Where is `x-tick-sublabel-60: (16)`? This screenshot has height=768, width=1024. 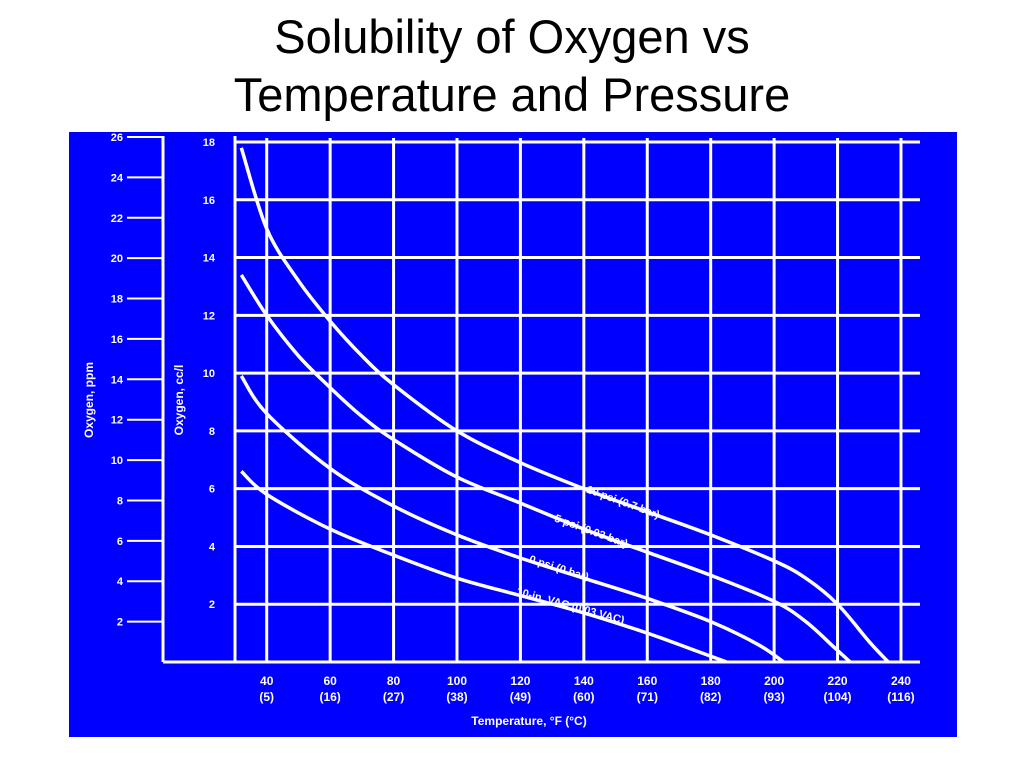 x-tick-sublabel-60: (16) is located at coordinates (329, 697).